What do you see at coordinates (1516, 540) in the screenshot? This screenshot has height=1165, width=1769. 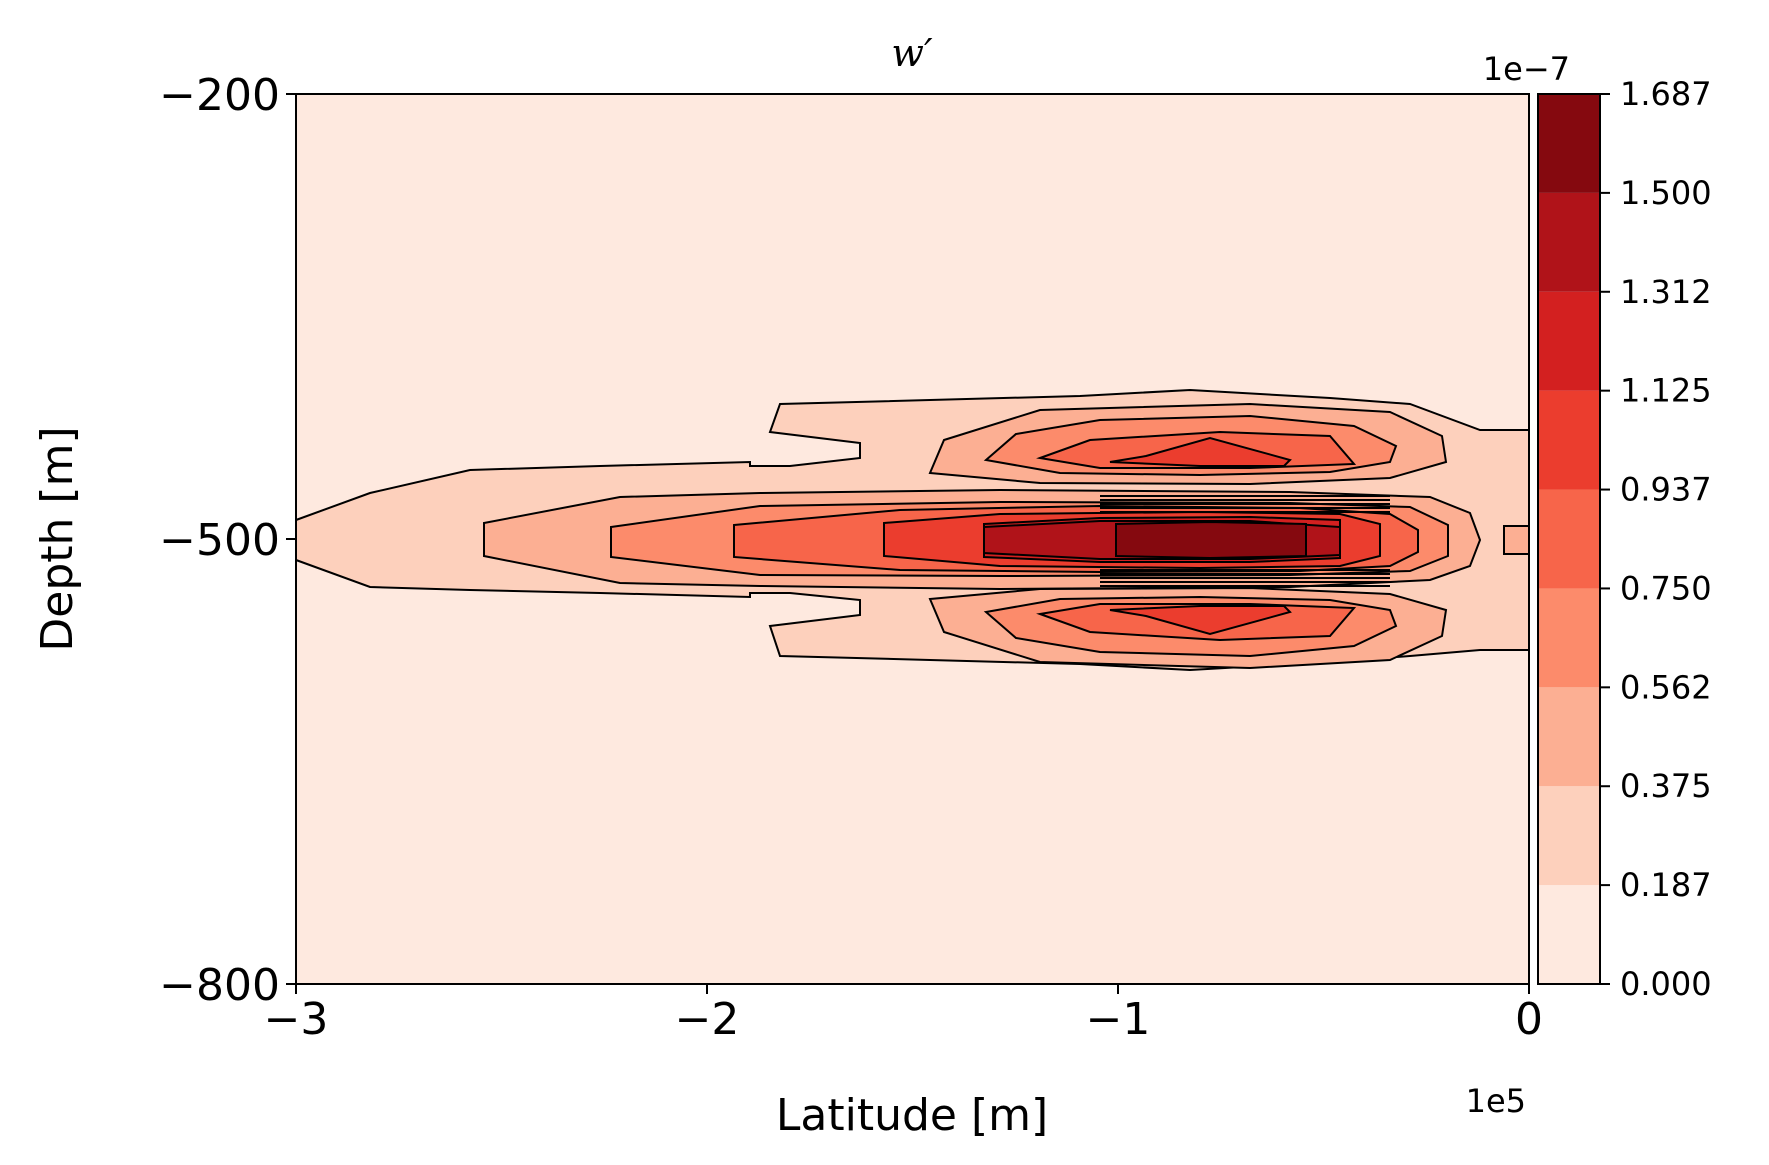 I see `contour-fill-edge-patch` at bounding box center [1516, 540].